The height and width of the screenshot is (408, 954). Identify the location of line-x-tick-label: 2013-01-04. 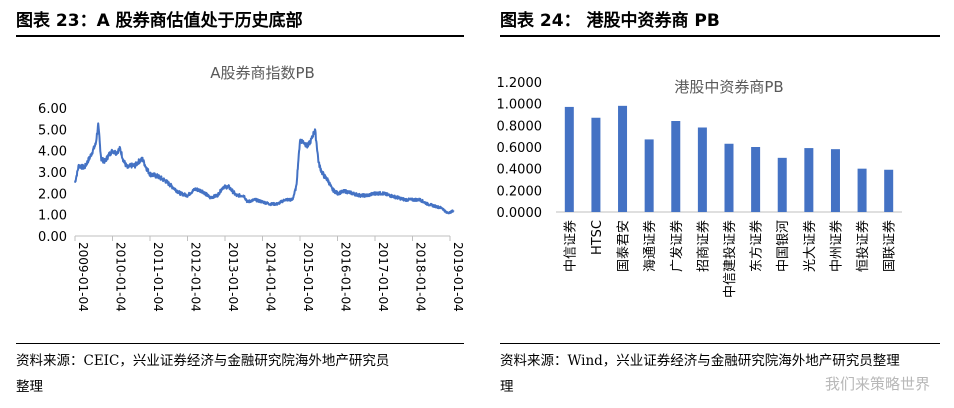
(233, 277).